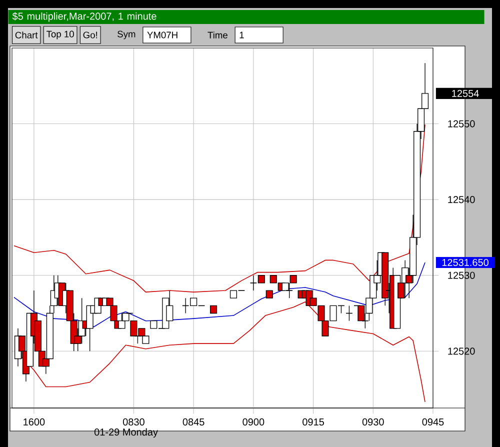 The width and height of the screenshot is (500, 447). I want to click on text: YM07H, so click(162, 35).